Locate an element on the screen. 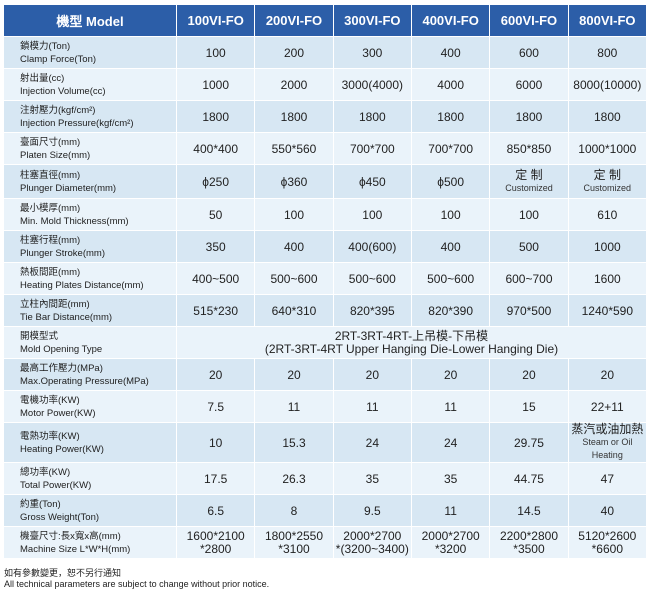  model-header: 機型 Model is located at coordinates (90, 20).